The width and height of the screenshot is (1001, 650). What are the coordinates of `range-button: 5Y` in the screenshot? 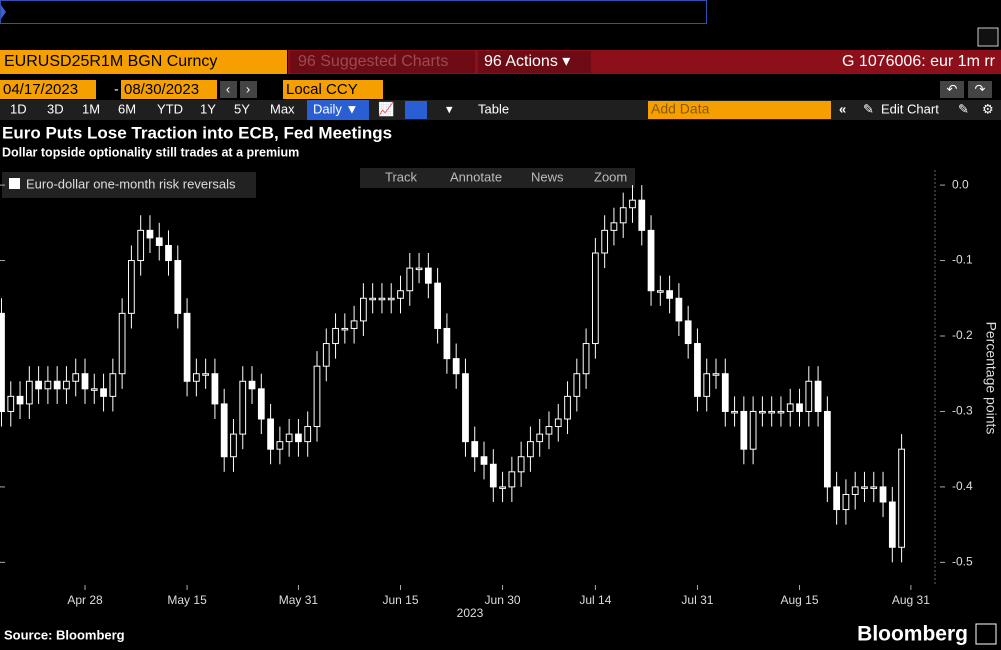 It's located at (242, 108).